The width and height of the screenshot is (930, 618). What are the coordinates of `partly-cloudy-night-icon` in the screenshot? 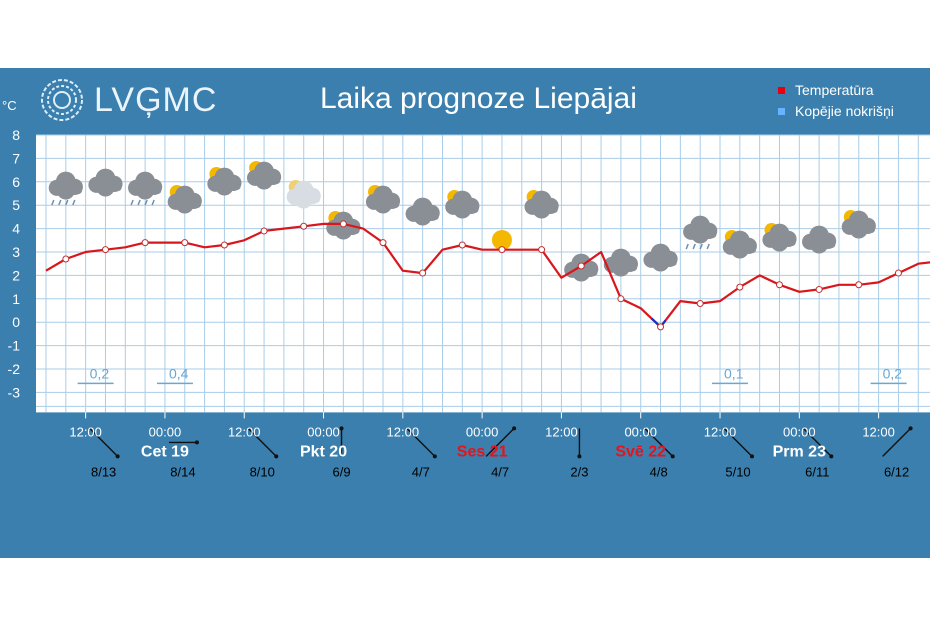 It's located at (303, 194).